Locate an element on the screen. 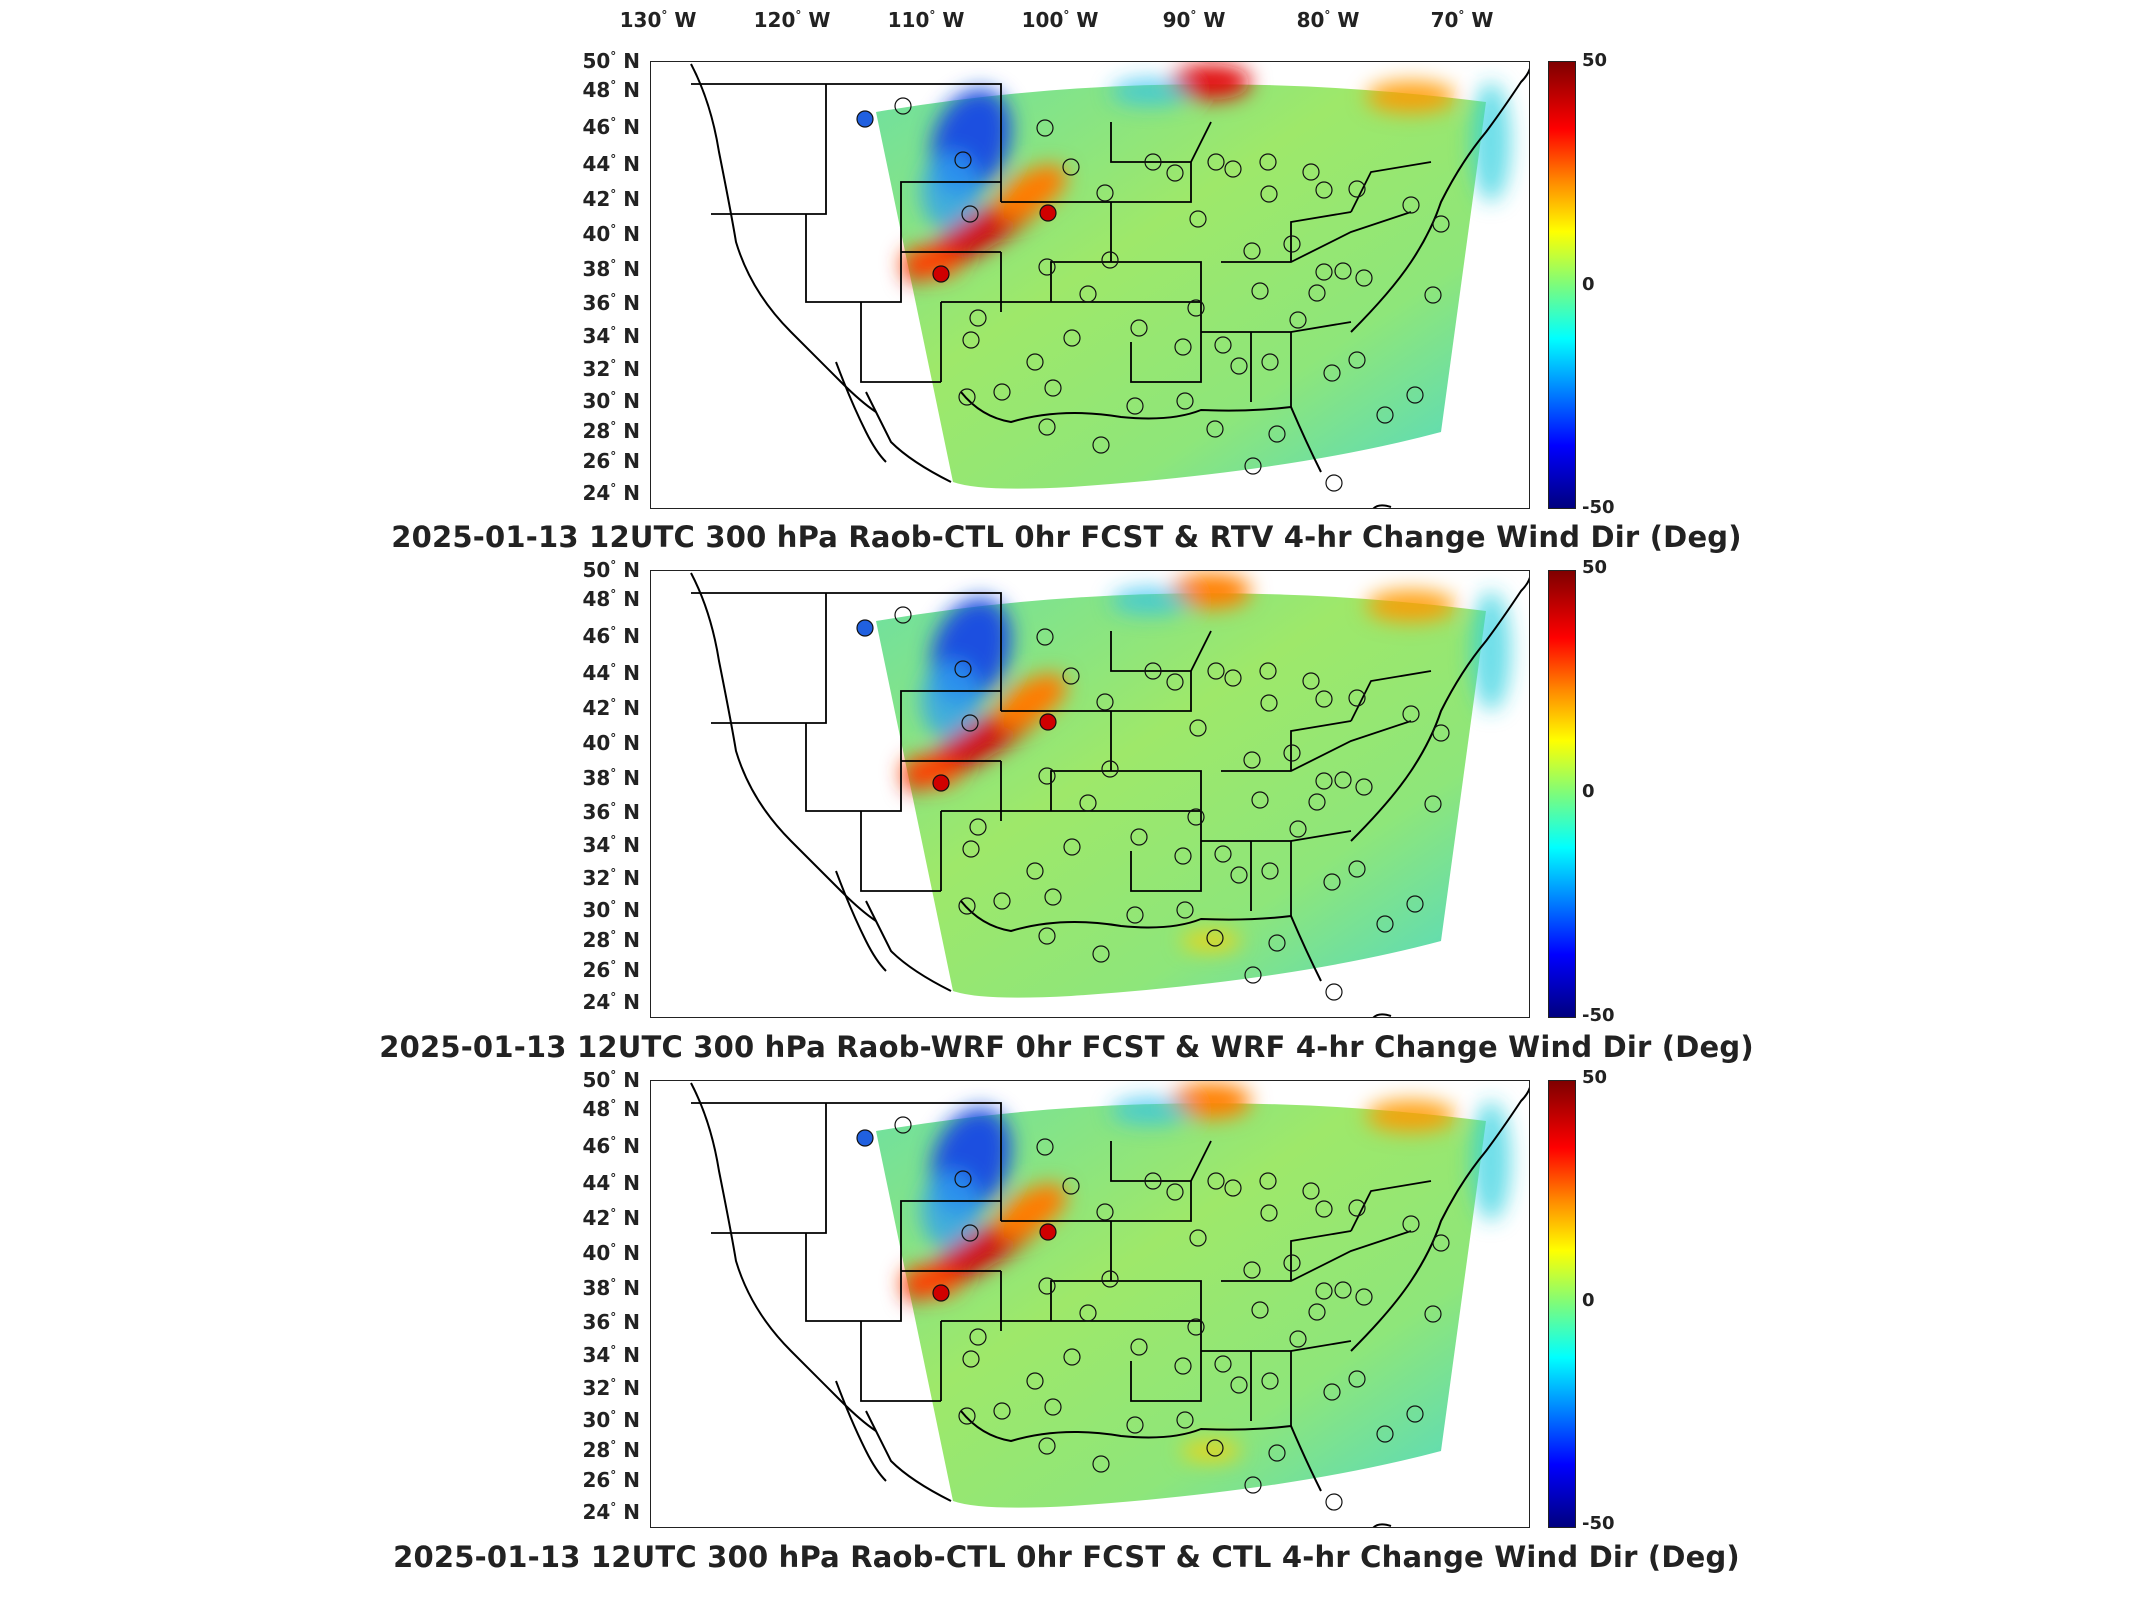 The width and height of the screenshot is (2133, 1600). lon-label: 110° W is located at coordinates (926, 20).